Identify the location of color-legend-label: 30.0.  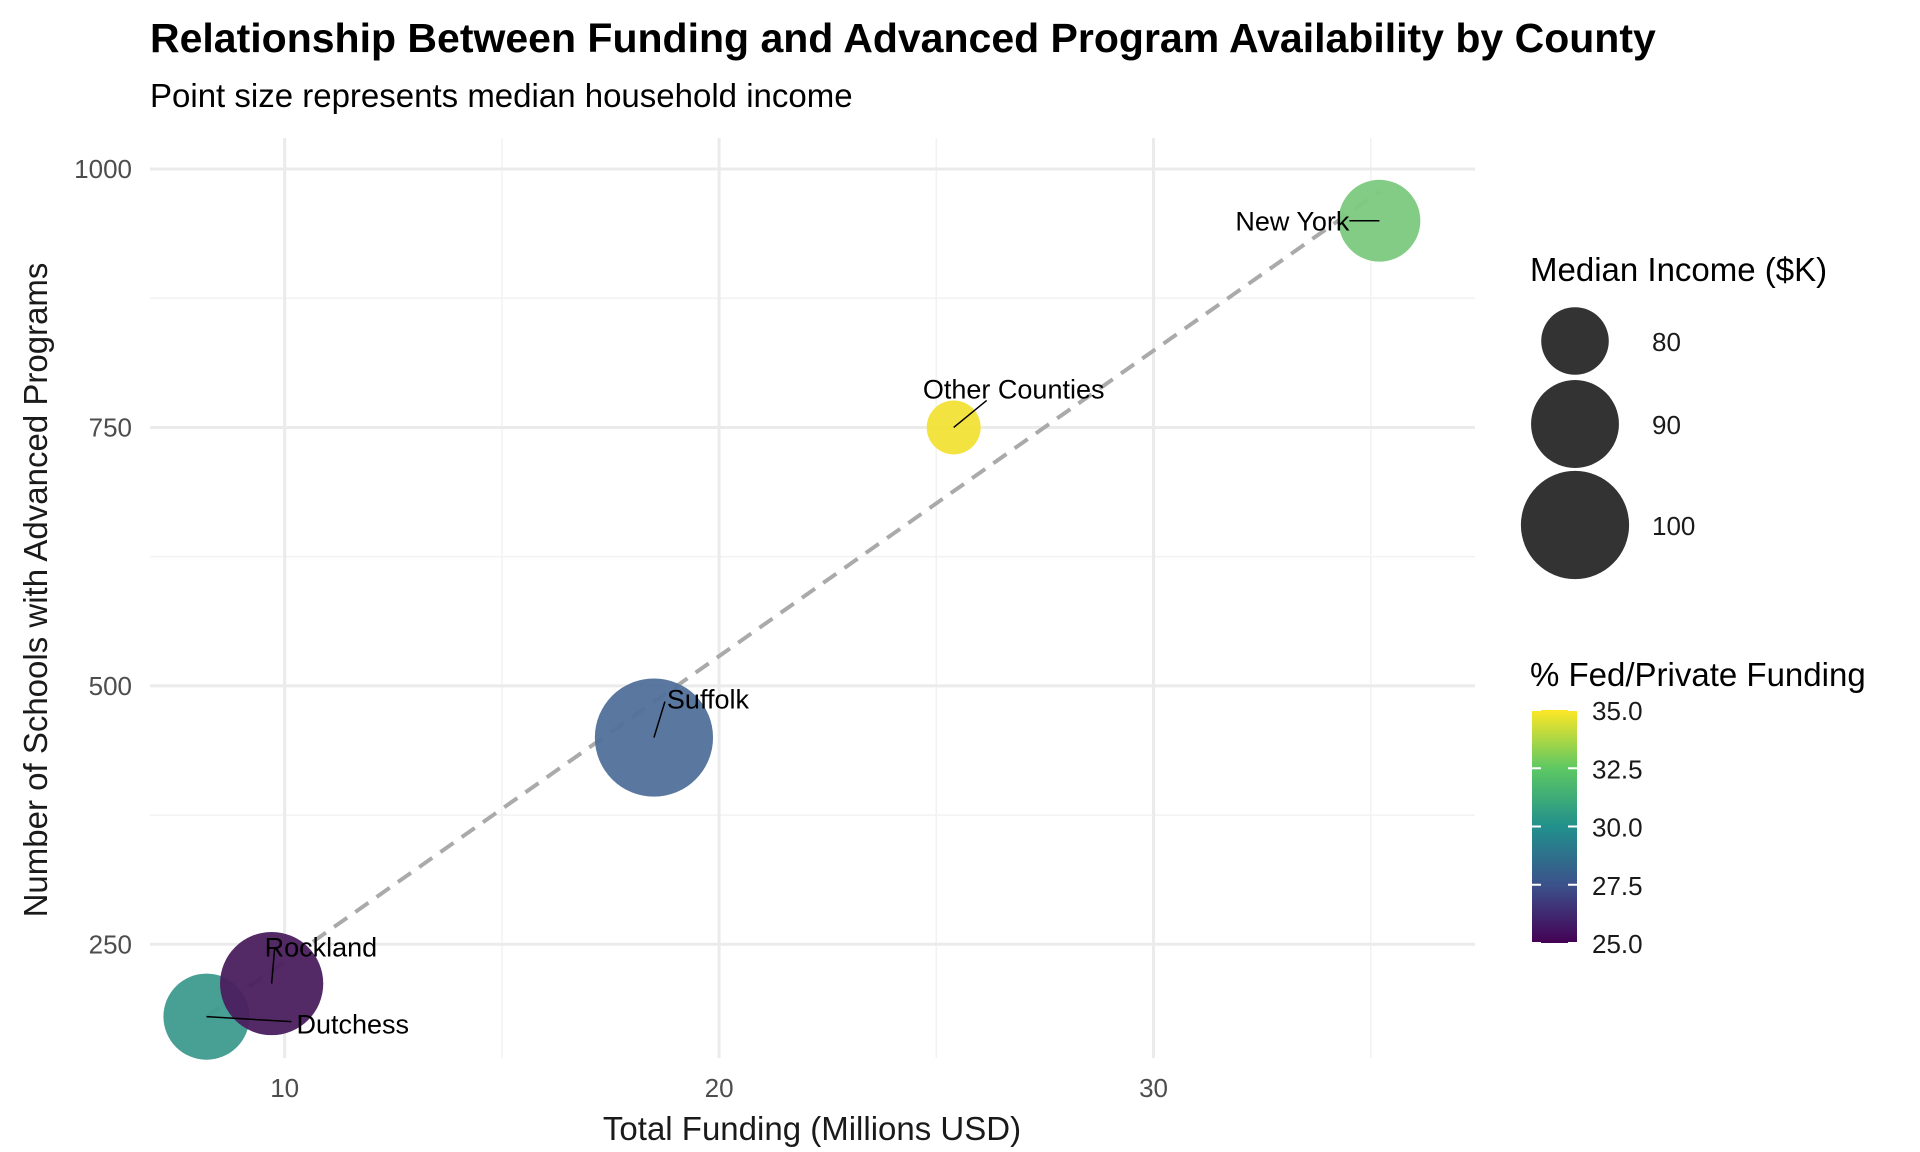
(1617, 828).